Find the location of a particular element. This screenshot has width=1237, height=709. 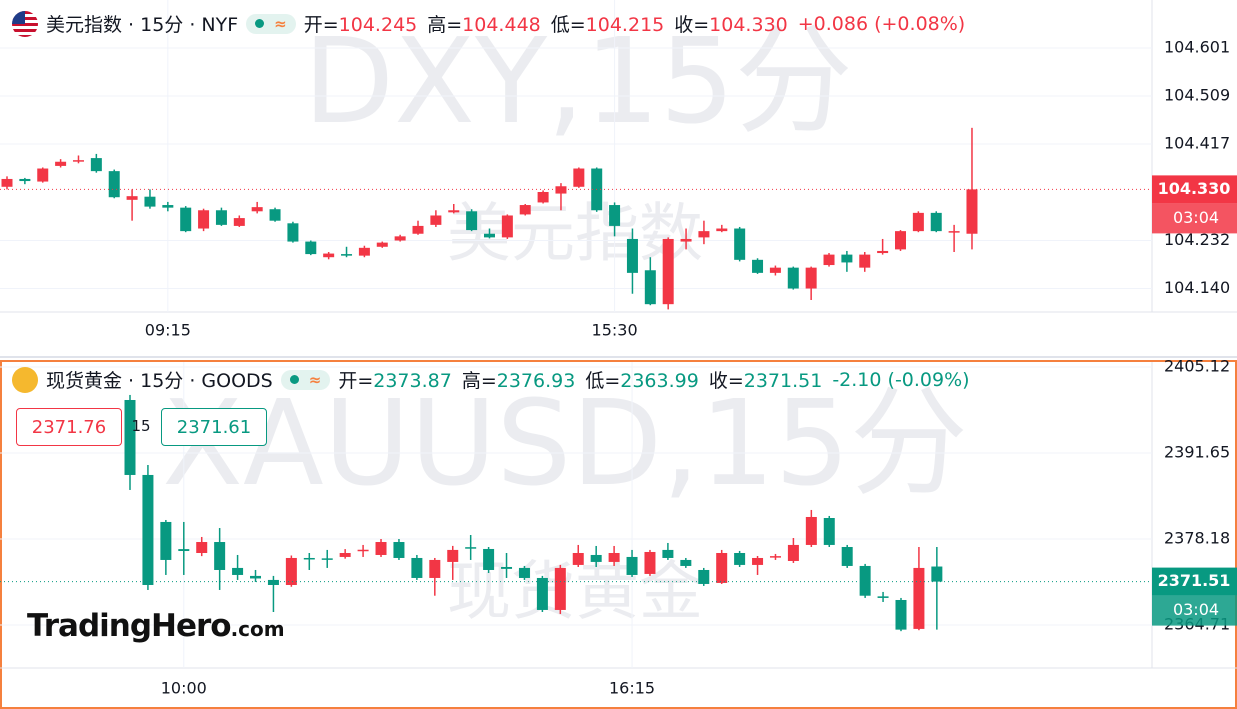

wave-icon: ≈ is located at coordinates (280, 23).